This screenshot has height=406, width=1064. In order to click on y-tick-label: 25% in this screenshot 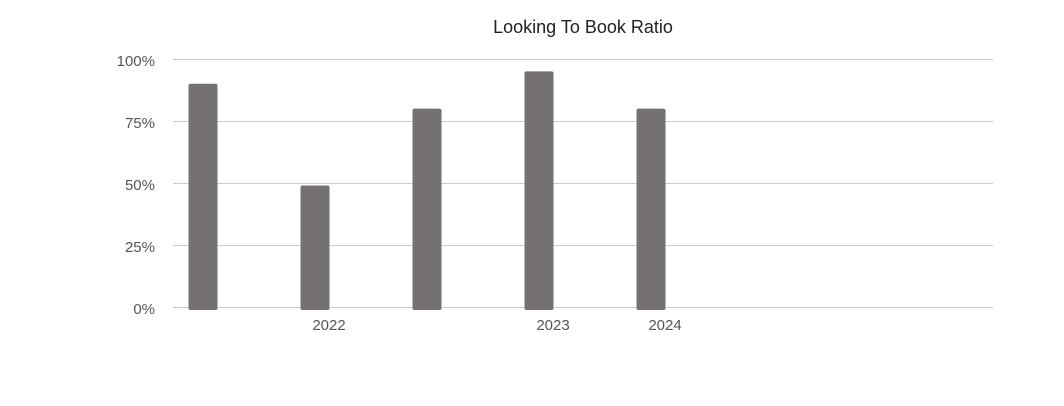, I will do `click(140, 247)`.